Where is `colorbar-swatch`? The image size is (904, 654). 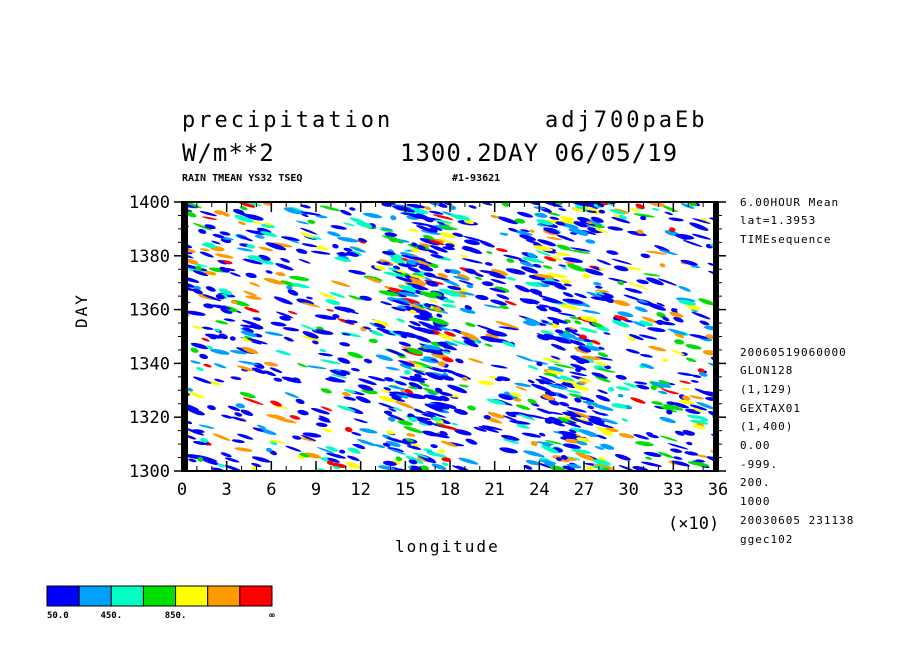
colorbar-swatch is located at coordinates (159, 596).